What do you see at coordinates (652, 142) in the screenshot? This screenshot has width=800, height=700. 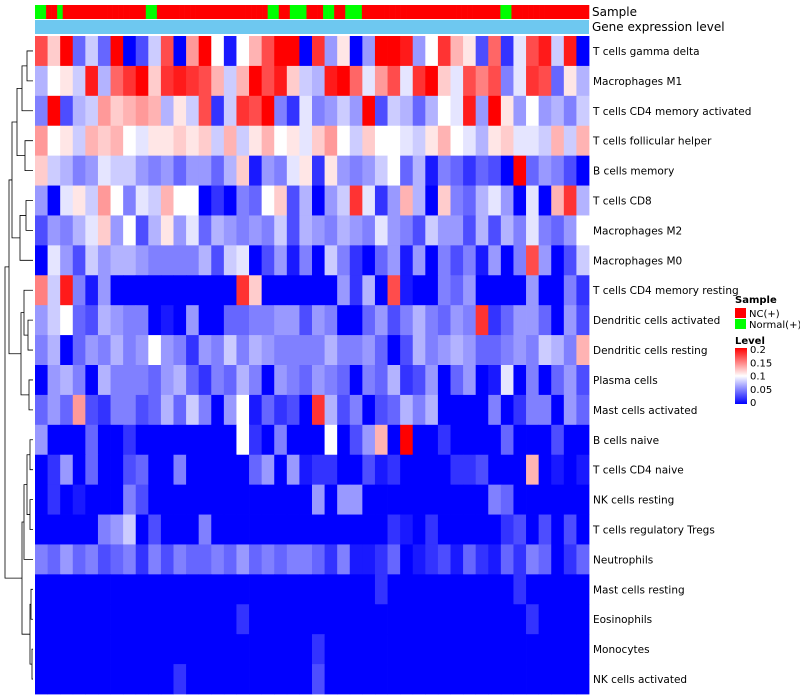 I see `row-label: T cells follicular helper` at bounding box center [652, 142].